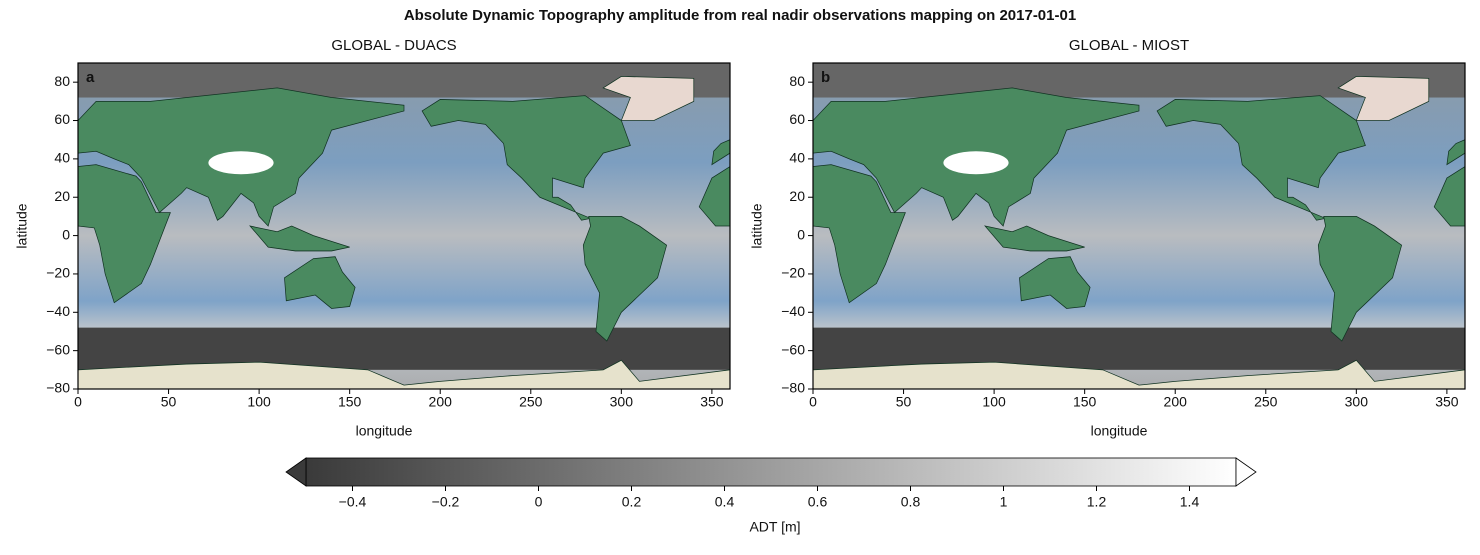  Describe the element at coordinates (632, 502) in the screenshot. I see `colorbar-tick-label: 0.2` at that location.